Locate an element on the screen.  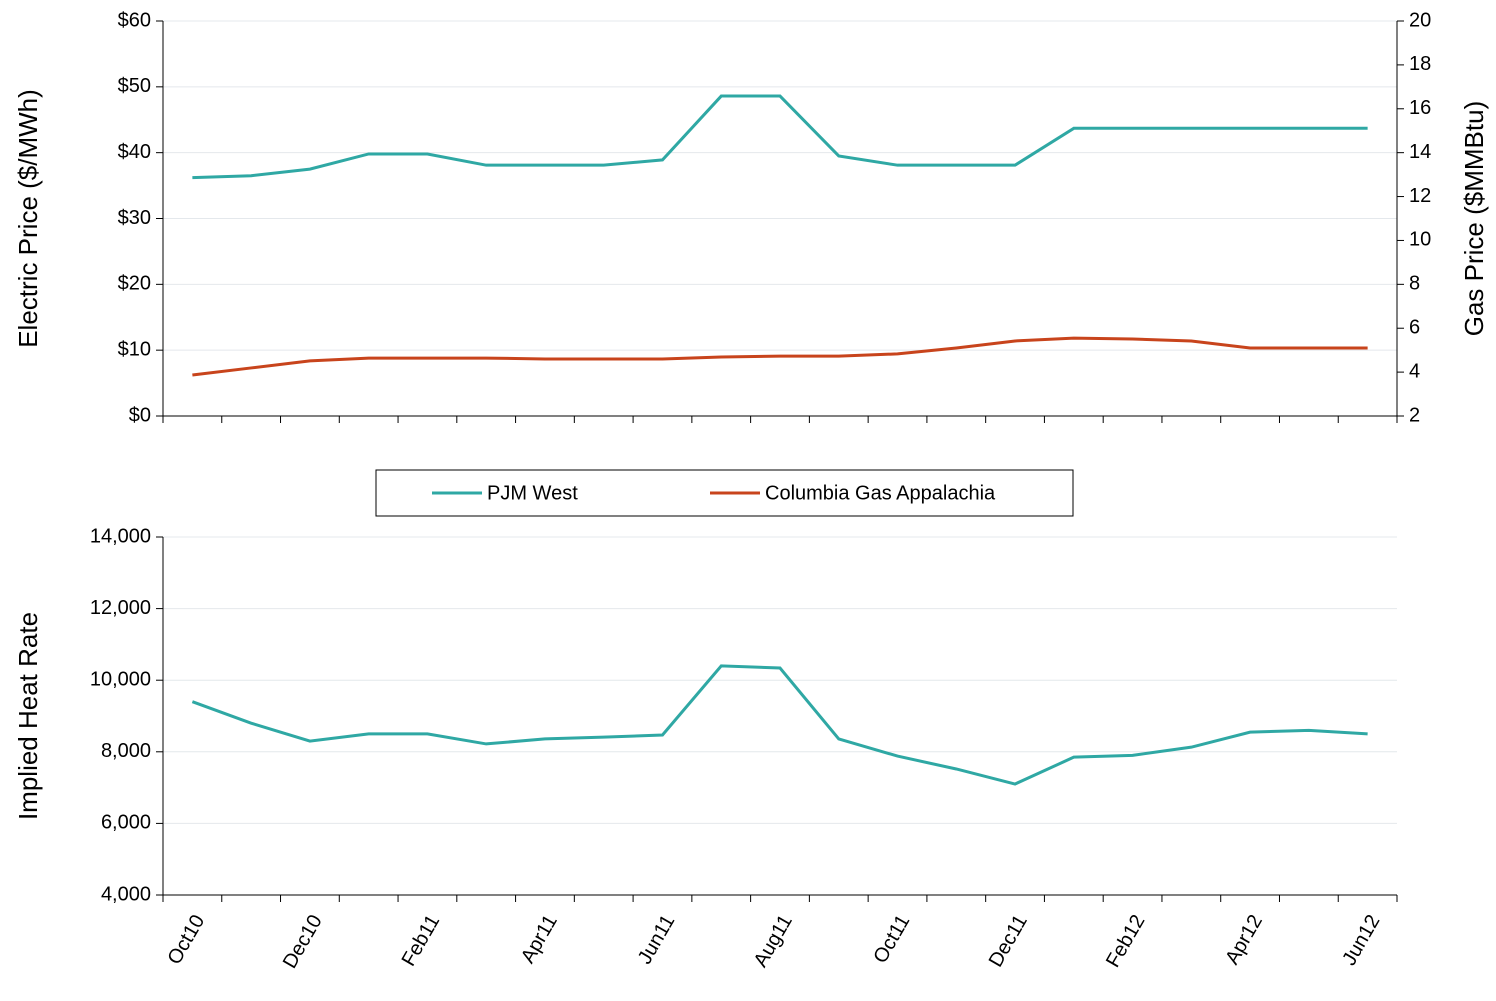
y2-tick-label: 4 is located at coordinates (1414, 371).